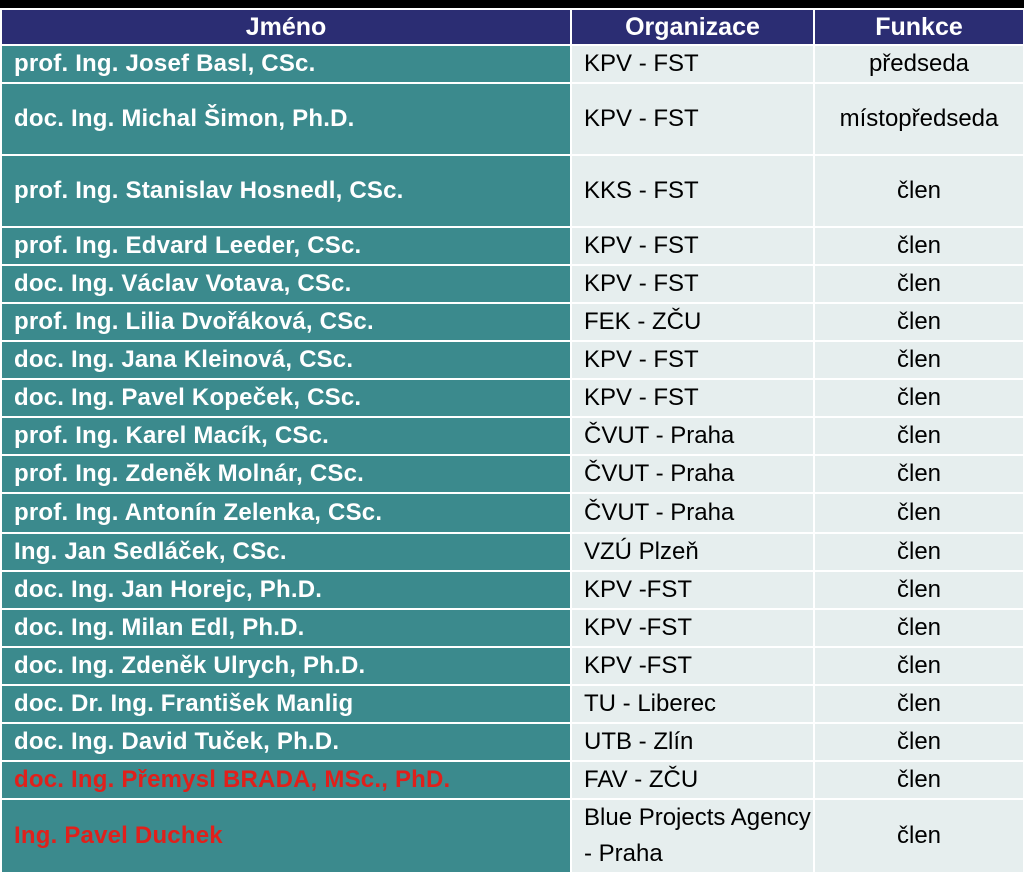  Describe the element at coordinates (918, 64) in the screenshot. I see `member-function-cell: předseda` at that location.